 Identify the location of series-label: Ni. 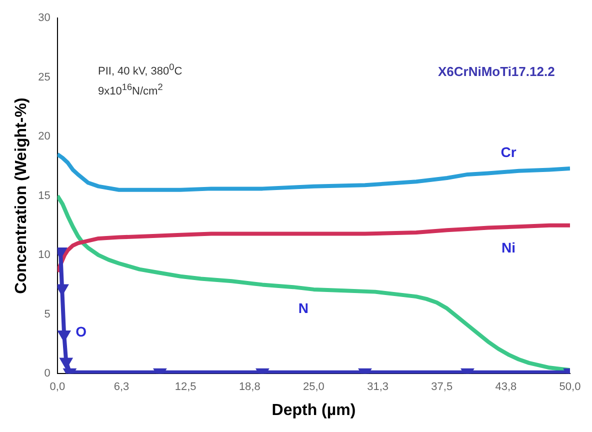
(508, 247).